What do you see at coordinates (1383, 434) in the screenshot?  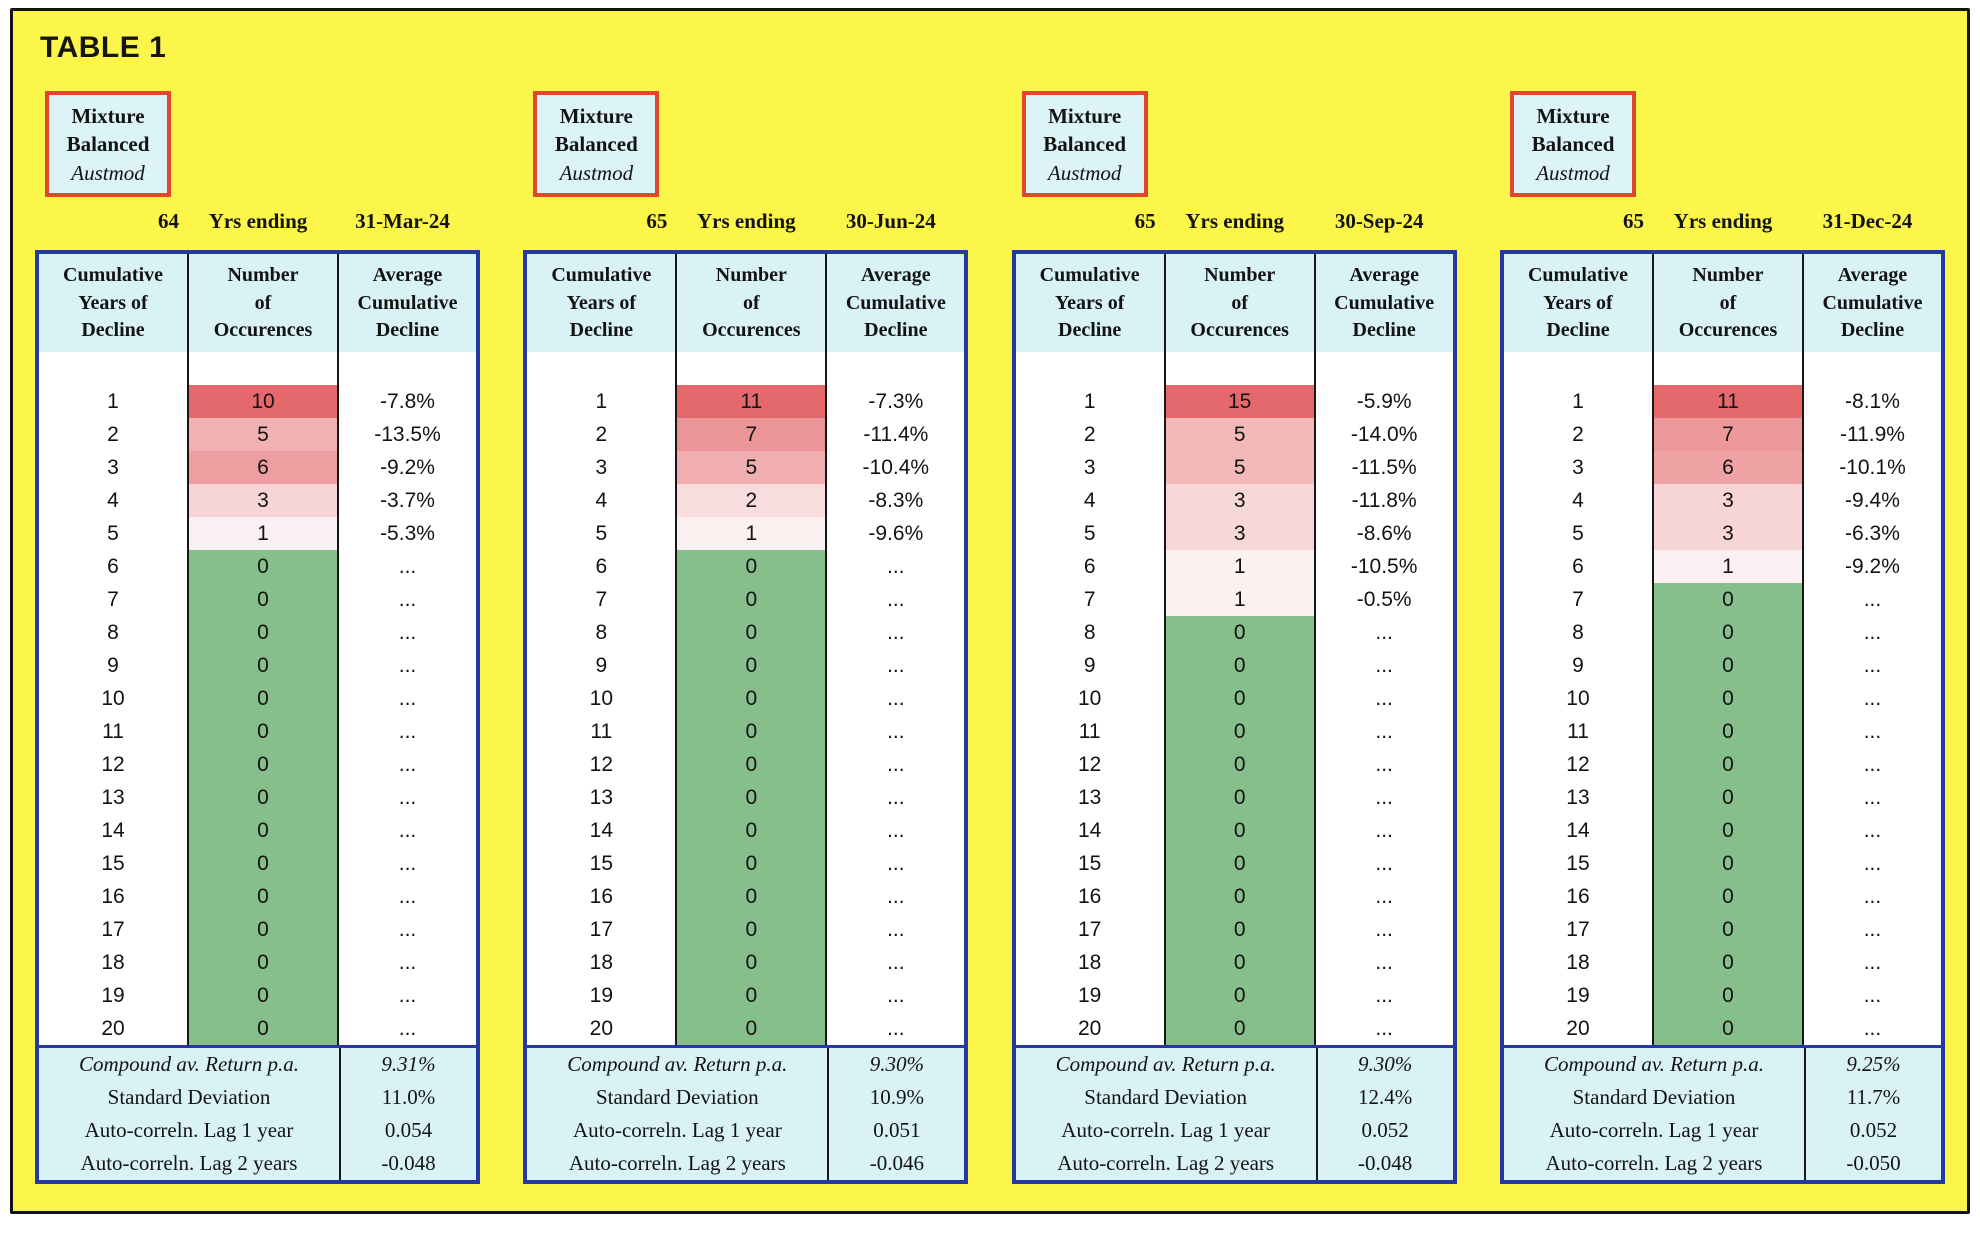 I see `avg-decline-cell: -14.0%` at bounding box center [1383, 434].